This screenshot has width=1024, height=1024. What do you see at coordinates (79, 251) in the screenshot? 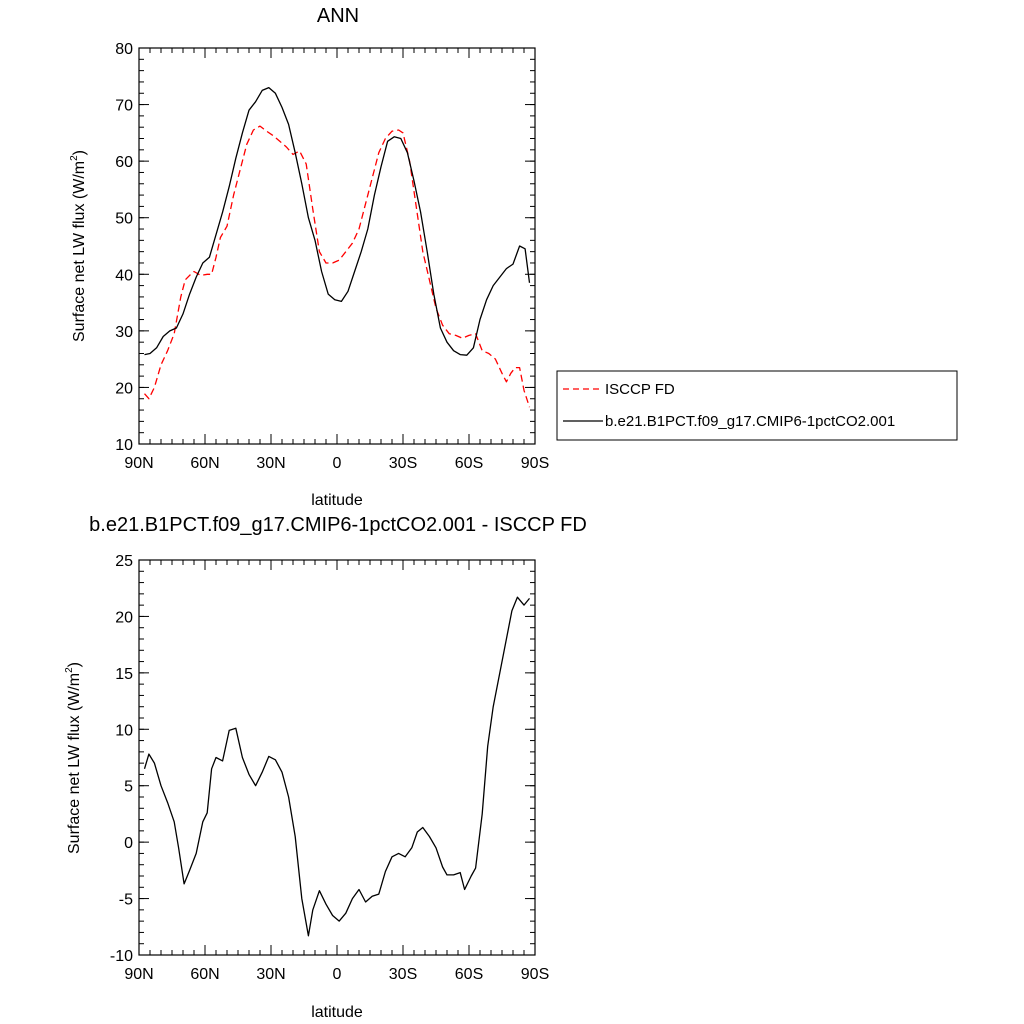
I see `chart1-ylabel-main: Surface net LW flux (W/m` at bounding box center [79, 251].